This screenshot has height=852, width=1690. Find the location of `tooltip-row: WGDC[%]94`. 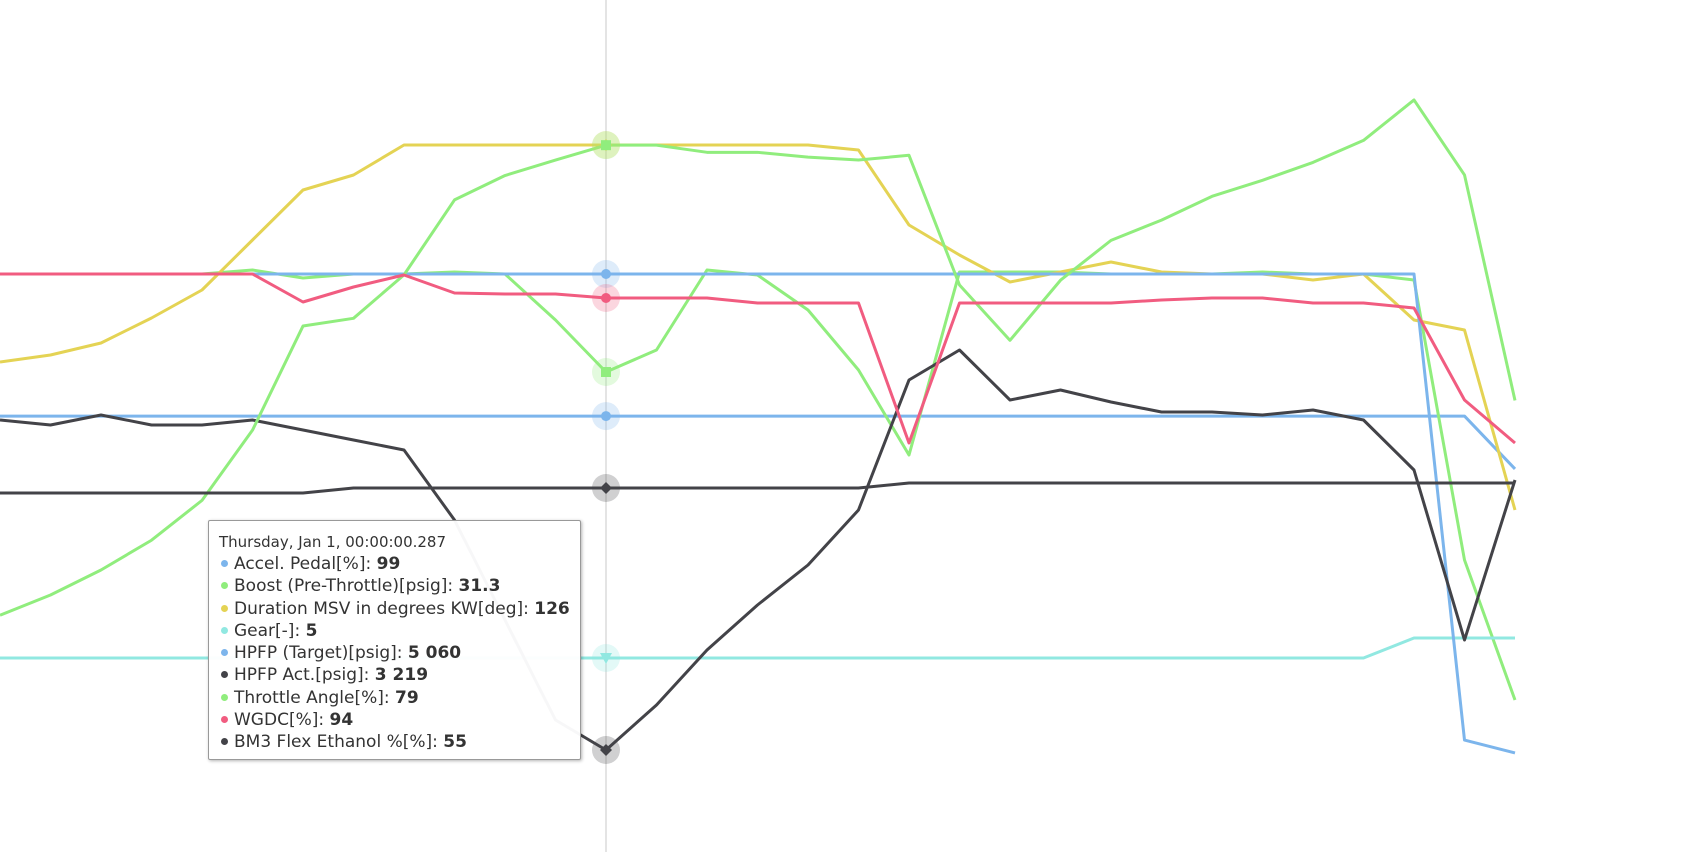

tooltip-row: WGDC[%]94 is located at coordinates (394, 720).